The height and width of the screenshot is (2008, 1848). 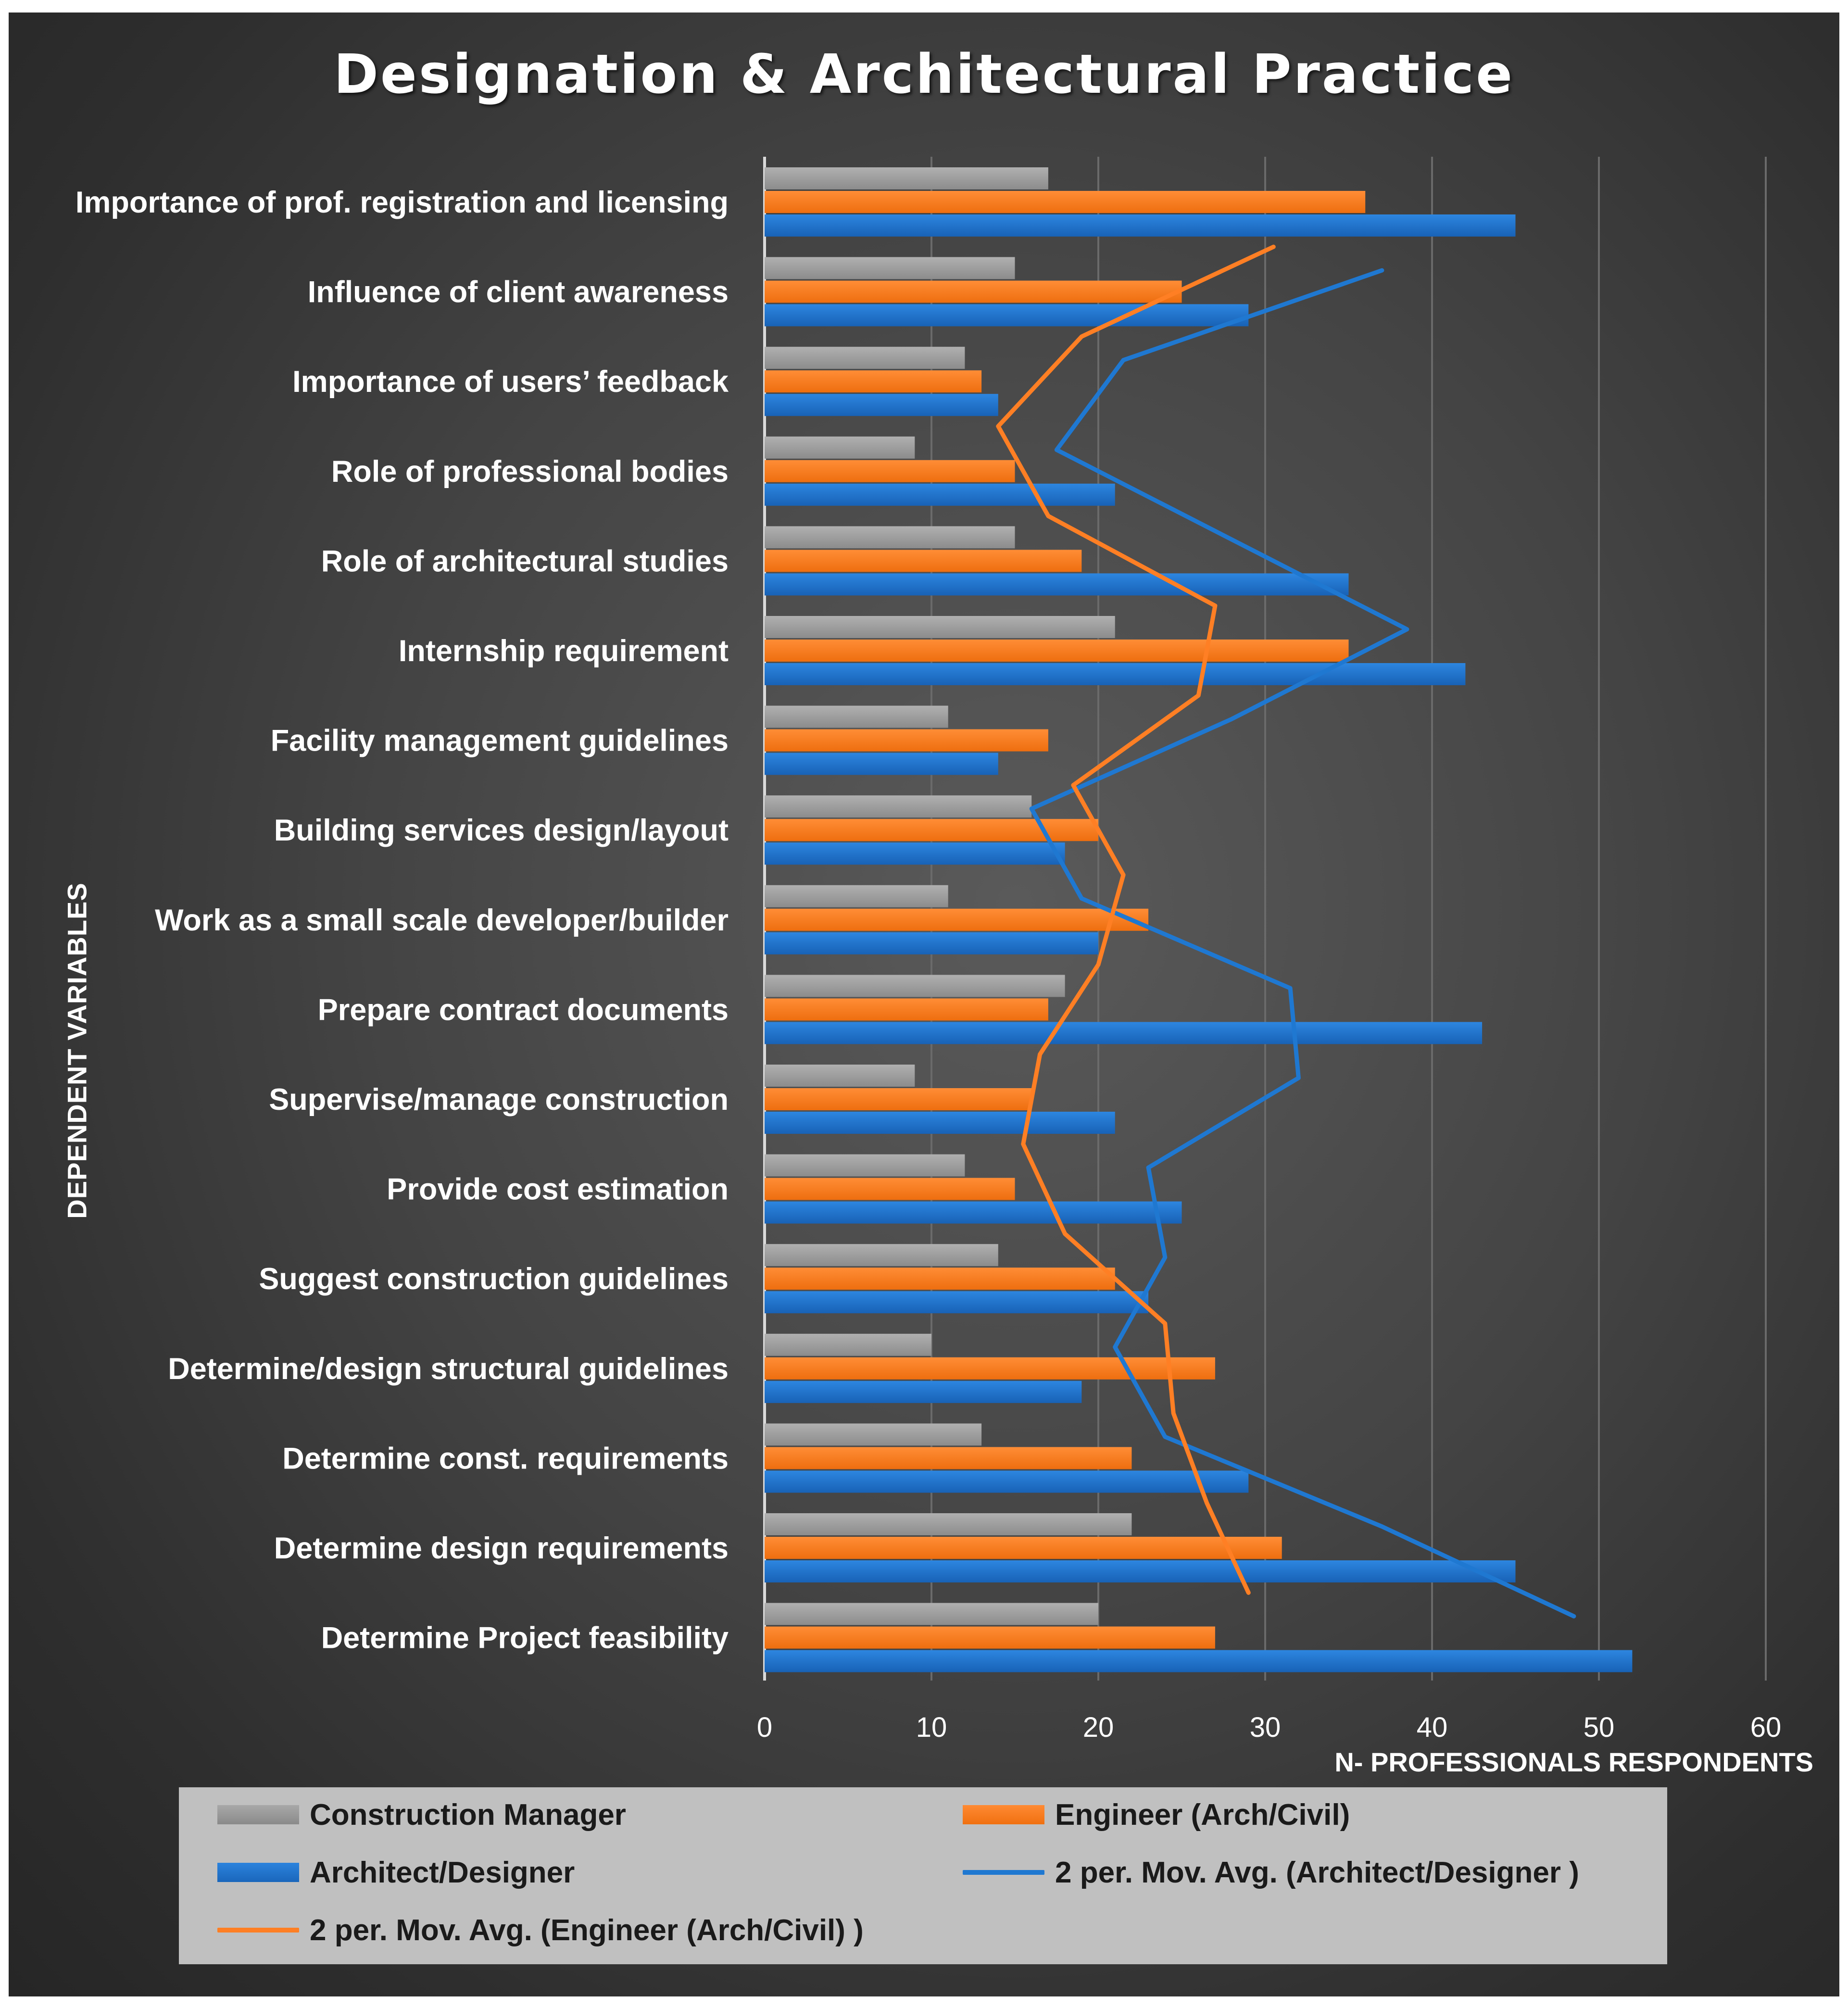 What do you see at coordinates (525, 1638) in the screenshot?
I see `category-label: Determine Project feasibility` at bounding box center [525, 1638].